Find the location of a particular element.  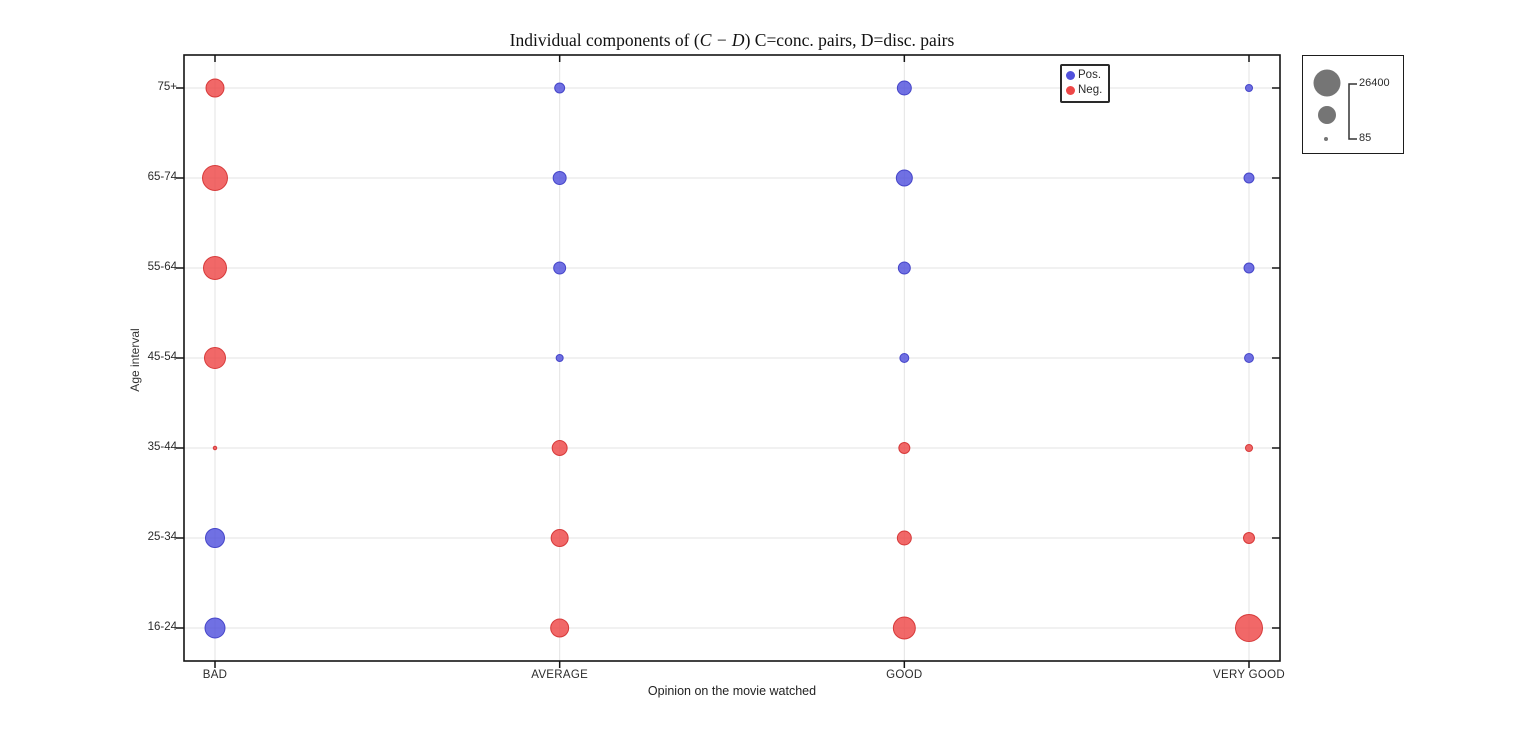

chart-title-math: C − D is located at coordinates (722, 40).